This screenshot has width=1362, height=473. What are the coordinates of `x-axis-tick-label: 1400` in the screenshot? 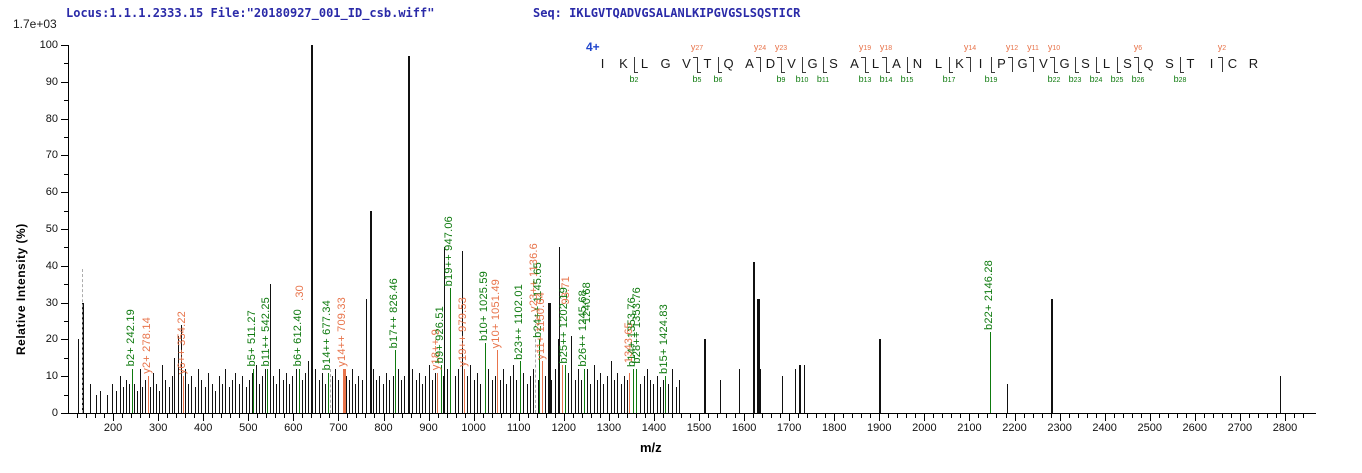 It's located at (654, 428).